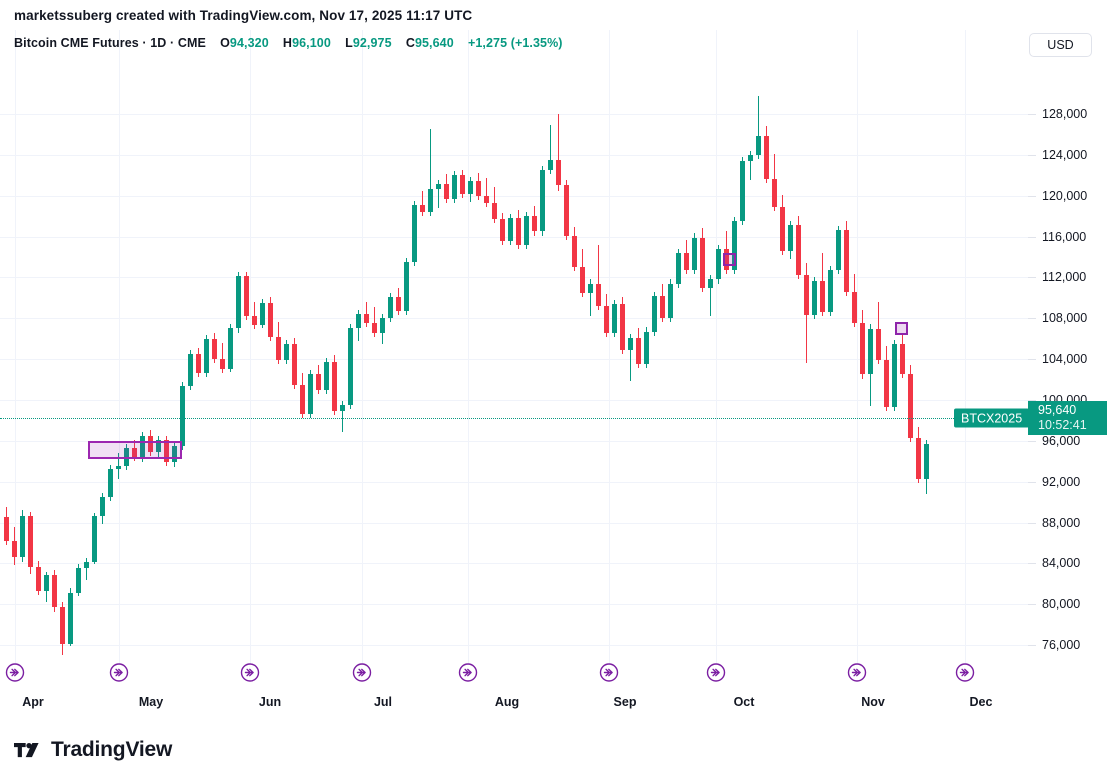 This screenshot has width=1107, height=776. I want to click on legend-sep-2: ·, so click(172, 43).